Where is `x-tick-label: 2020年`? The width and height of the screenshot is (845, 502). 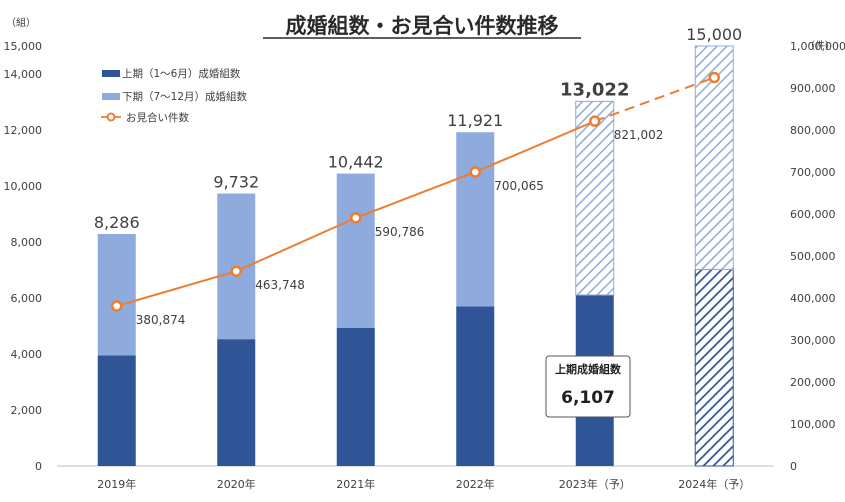
x-tick-label: 2020年 is located at coordinates (236, 484).